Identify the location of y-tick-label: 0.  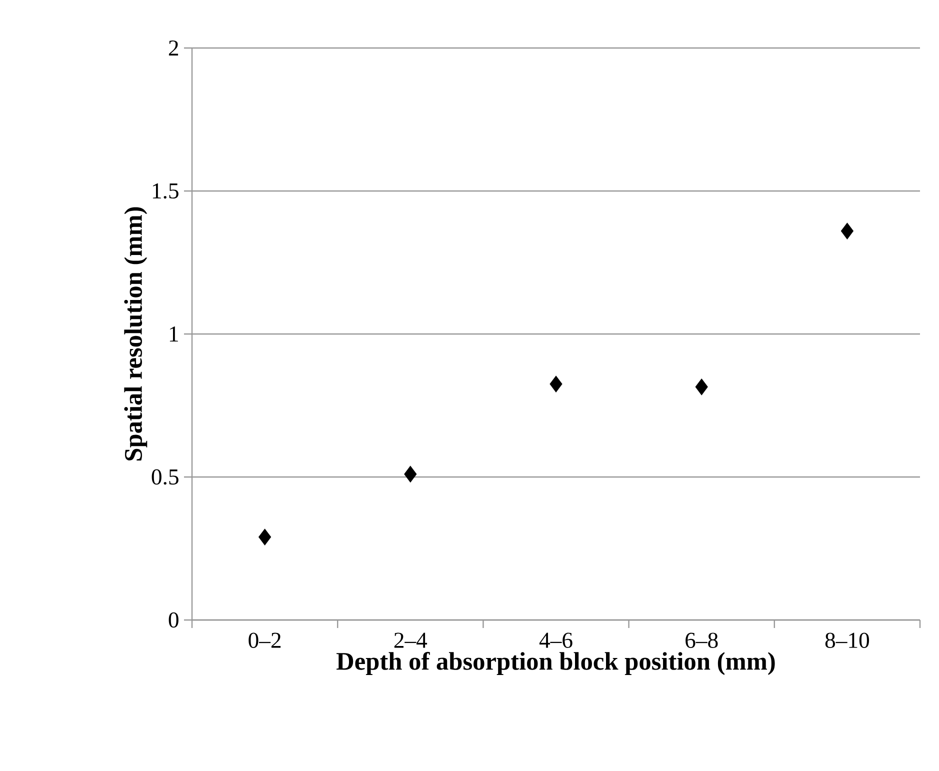
(173, 620).